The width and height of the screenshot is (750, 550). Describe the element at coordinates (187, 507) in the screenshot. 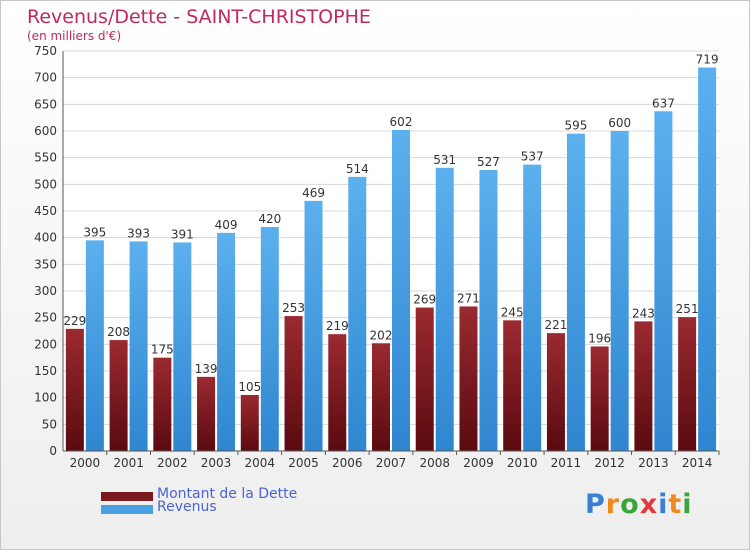

I see `legend-label-revenus: Revenus` at that location.